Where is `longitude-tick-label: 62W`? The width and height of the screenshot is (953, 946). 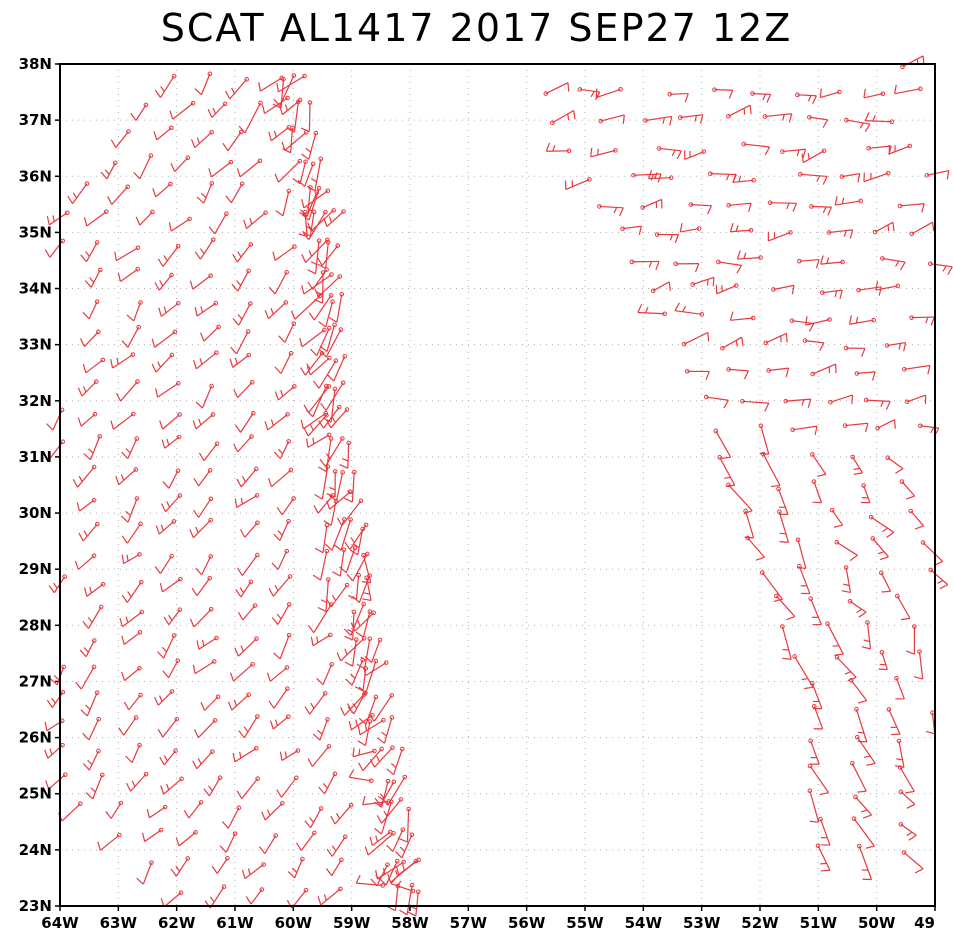 longitude-tick-label: 62W is located at coordinates (177, 923).